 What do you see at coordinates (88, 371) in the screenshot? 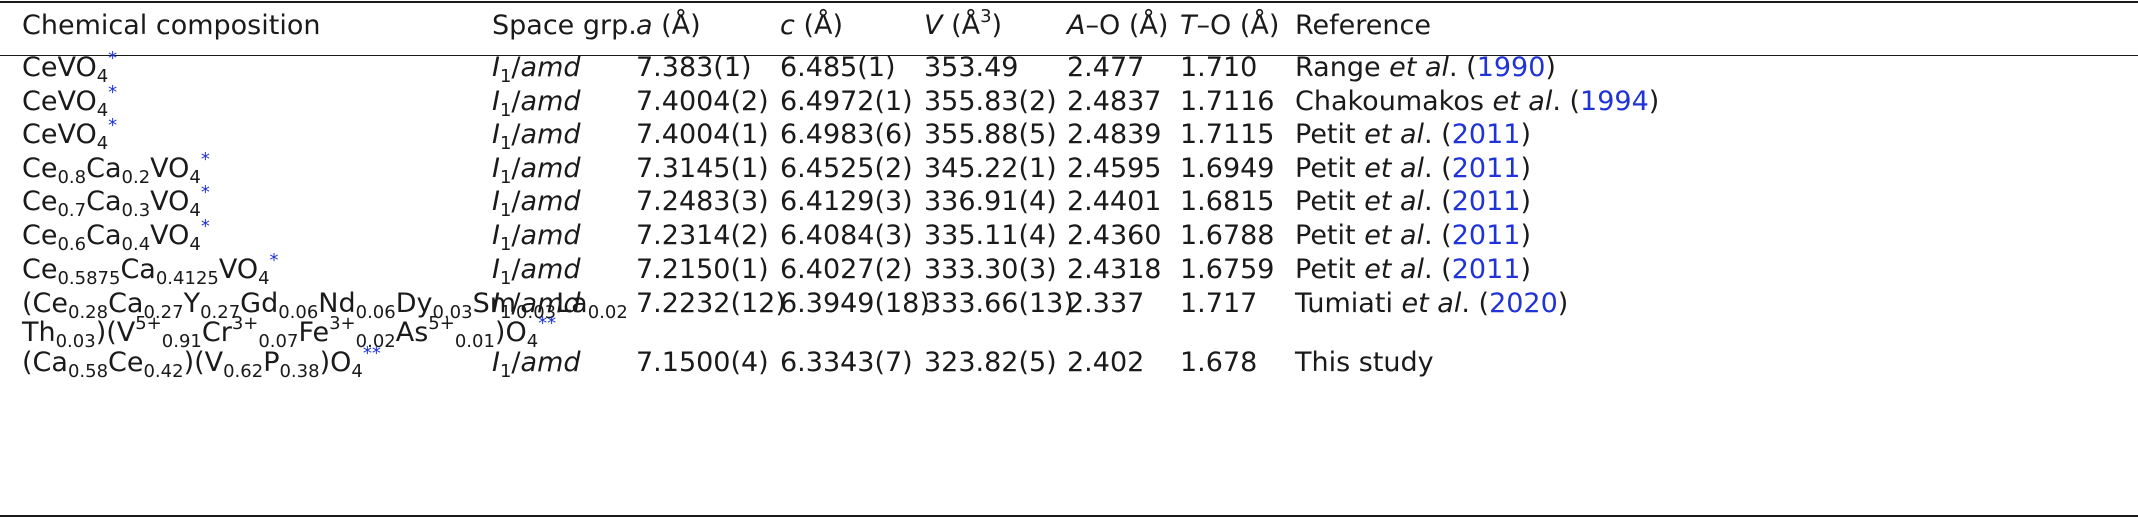
I see `formula-subscript: 0.58` at bounding box center [88, 371].